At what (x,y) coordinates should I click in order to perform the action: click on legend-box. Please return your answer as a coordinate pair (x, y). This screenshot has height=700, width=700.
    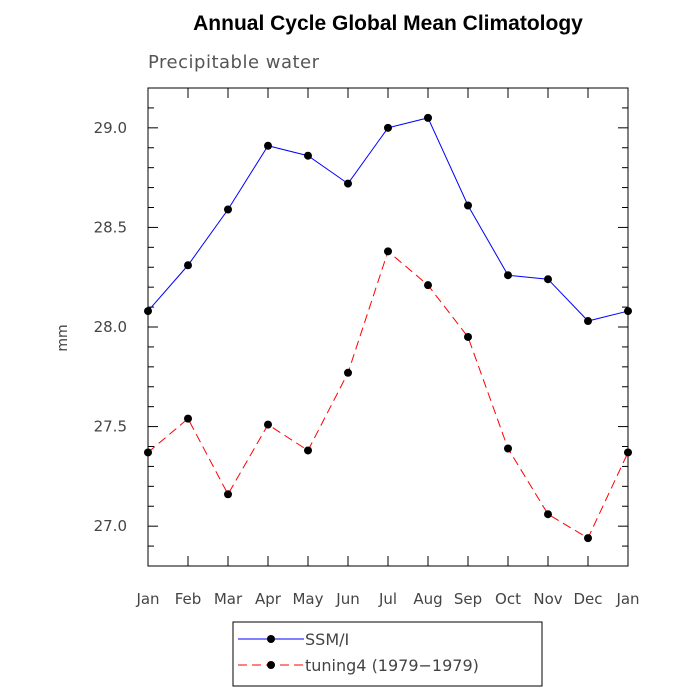
    Looking at the image, I should click on (387, 654).